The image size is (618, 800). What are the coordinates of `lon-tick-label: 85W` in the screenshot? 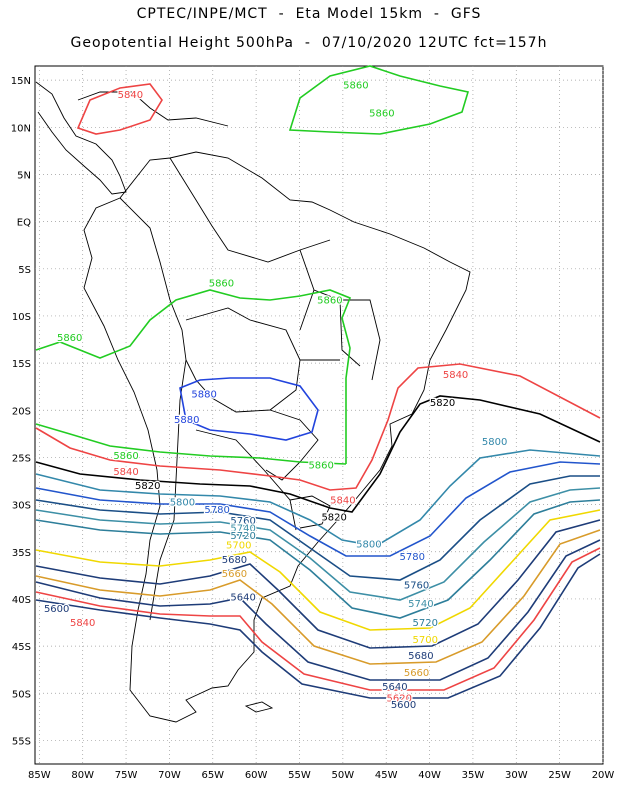 It's located at (39, 775).